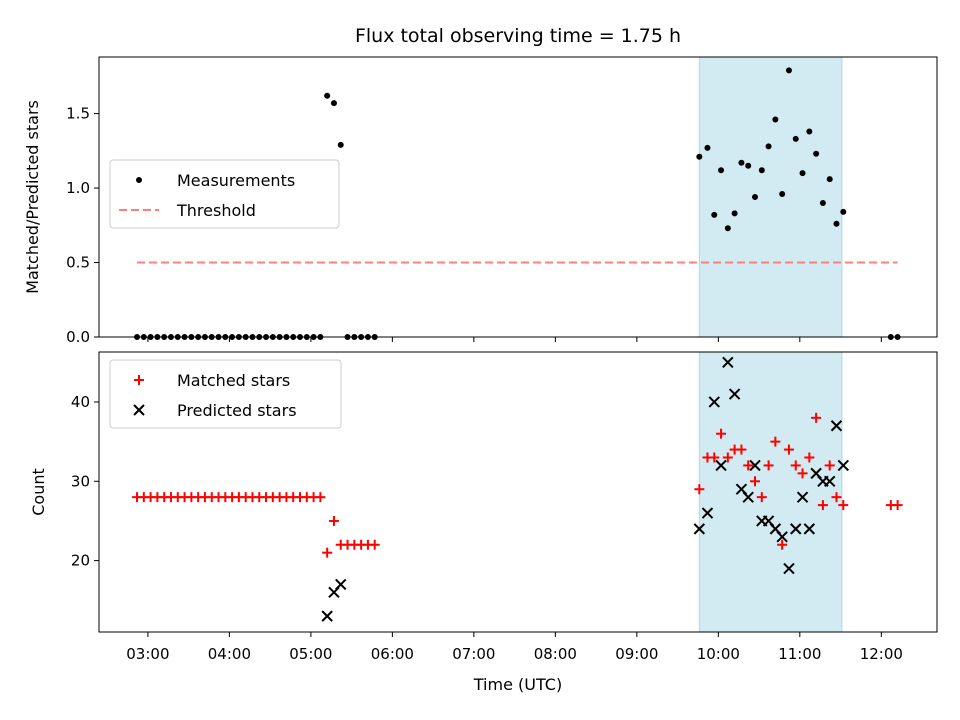 This screenshot has height=720, width=960. Describe the element at coordinates (718, 654) in the screenshot. I see `x-tick-label: 10:00` at that location.